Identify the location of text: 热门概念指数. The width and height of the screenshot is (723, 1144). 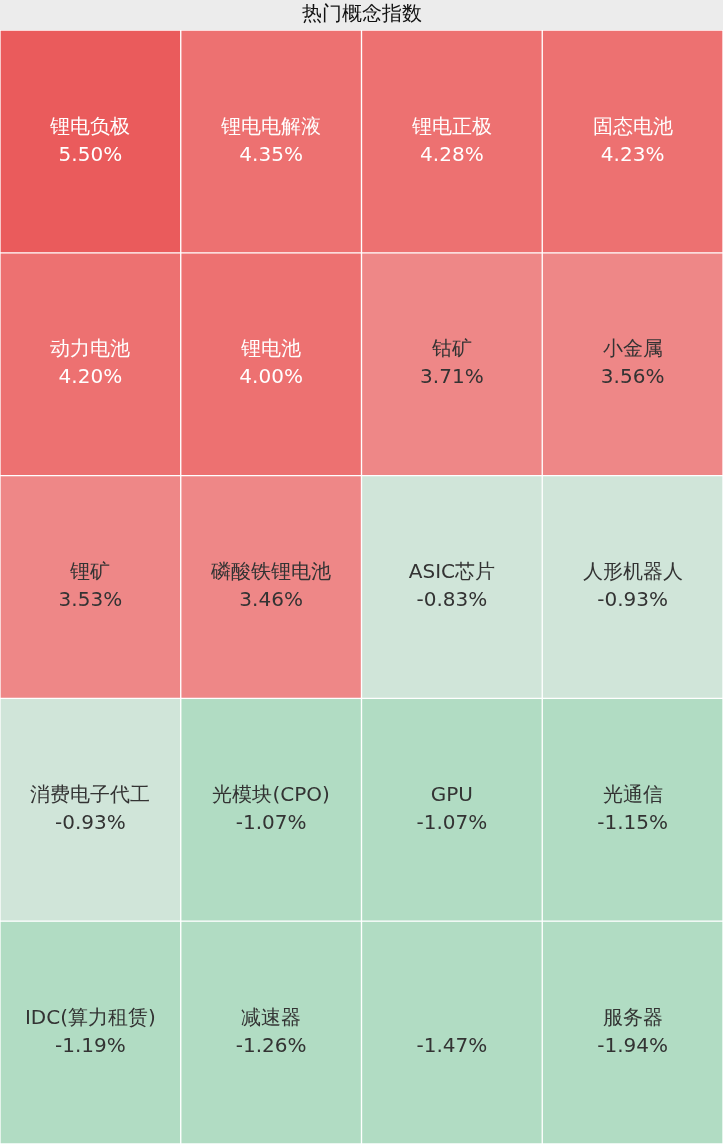
(361, 15).